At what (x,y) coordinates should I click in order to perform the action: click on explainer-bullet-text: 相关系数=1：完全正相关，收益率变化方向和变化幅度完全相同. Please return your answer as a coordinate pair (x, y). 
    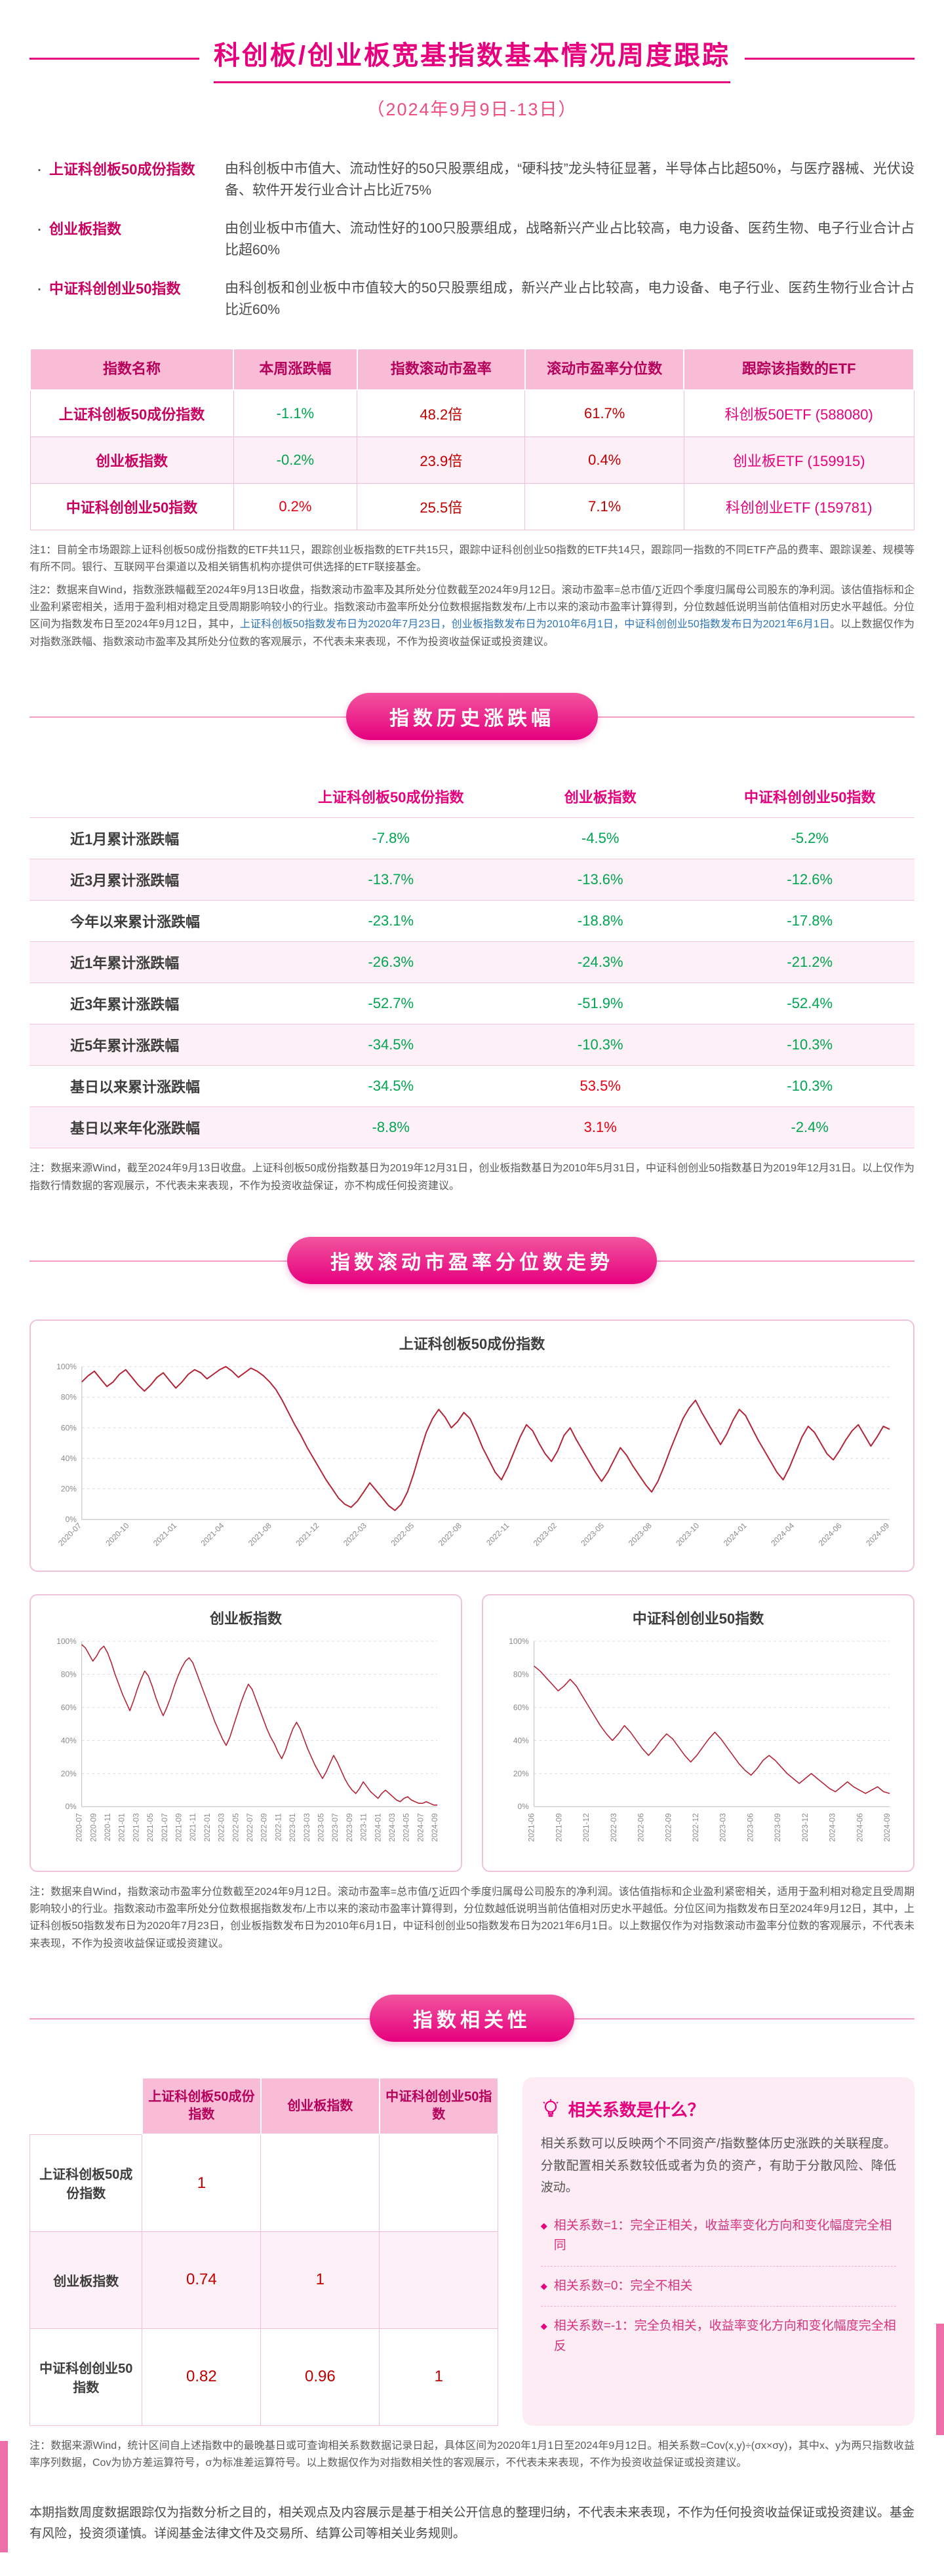
    Looking at the image, I should click on (722, 2236).